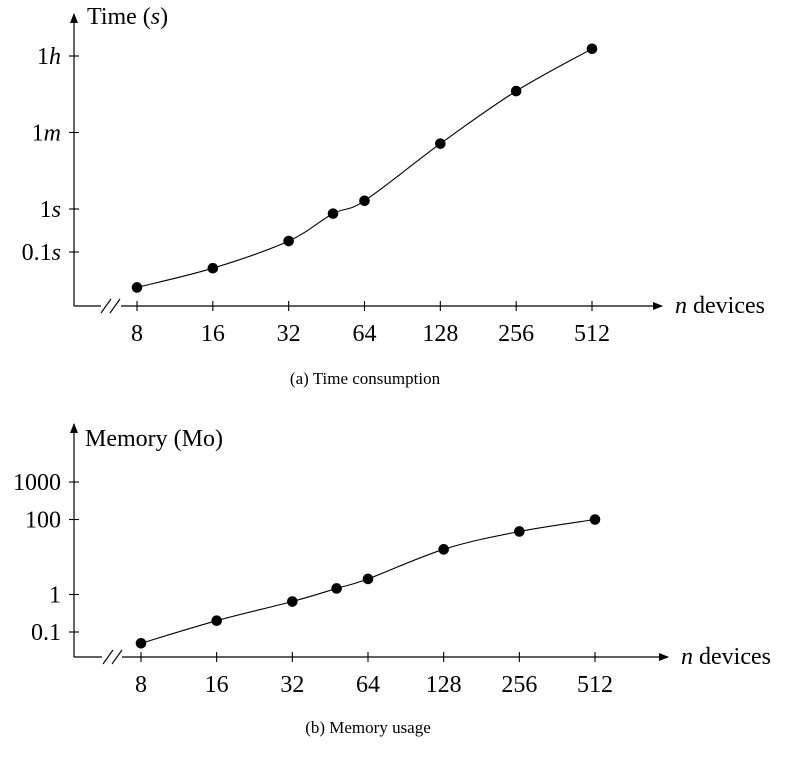 Image resolution: width=791 pixels, height=760 pixels. Describe the element at coordinates (444, 685) in the screenshot. I see `memory-x-tick-label: 128` at that location.